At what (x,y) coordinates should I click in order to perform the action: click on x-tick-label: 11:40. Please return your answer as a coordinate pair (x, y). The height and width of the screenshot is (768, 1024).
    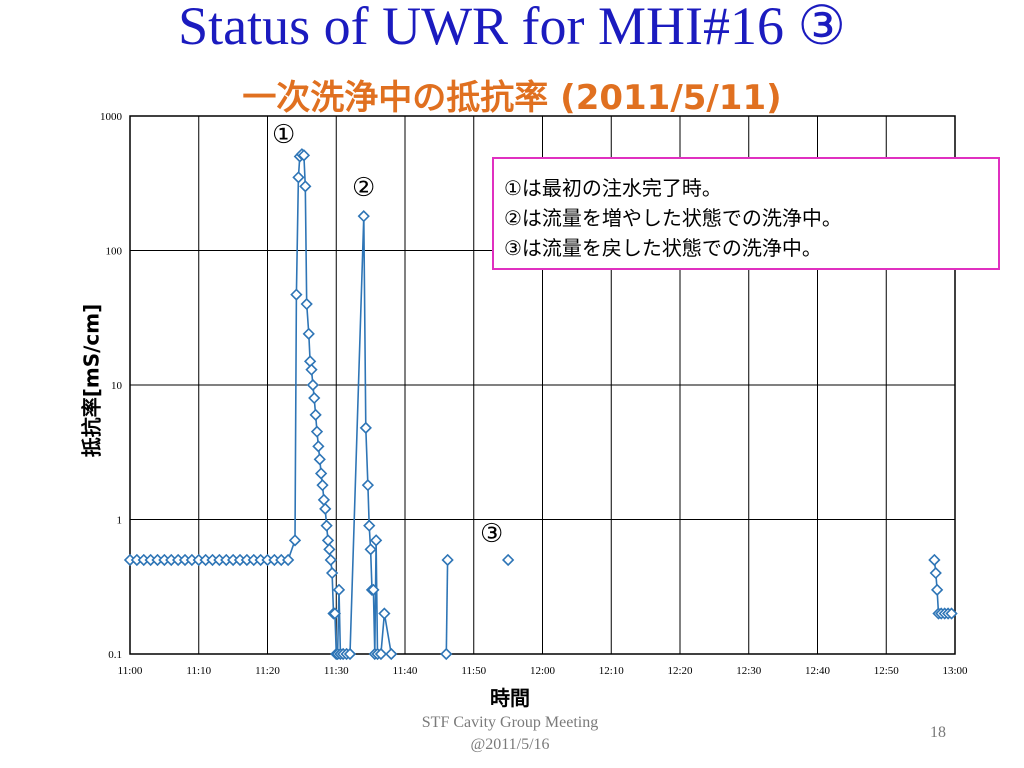
    Looking at the image, I should click on (405, 671).